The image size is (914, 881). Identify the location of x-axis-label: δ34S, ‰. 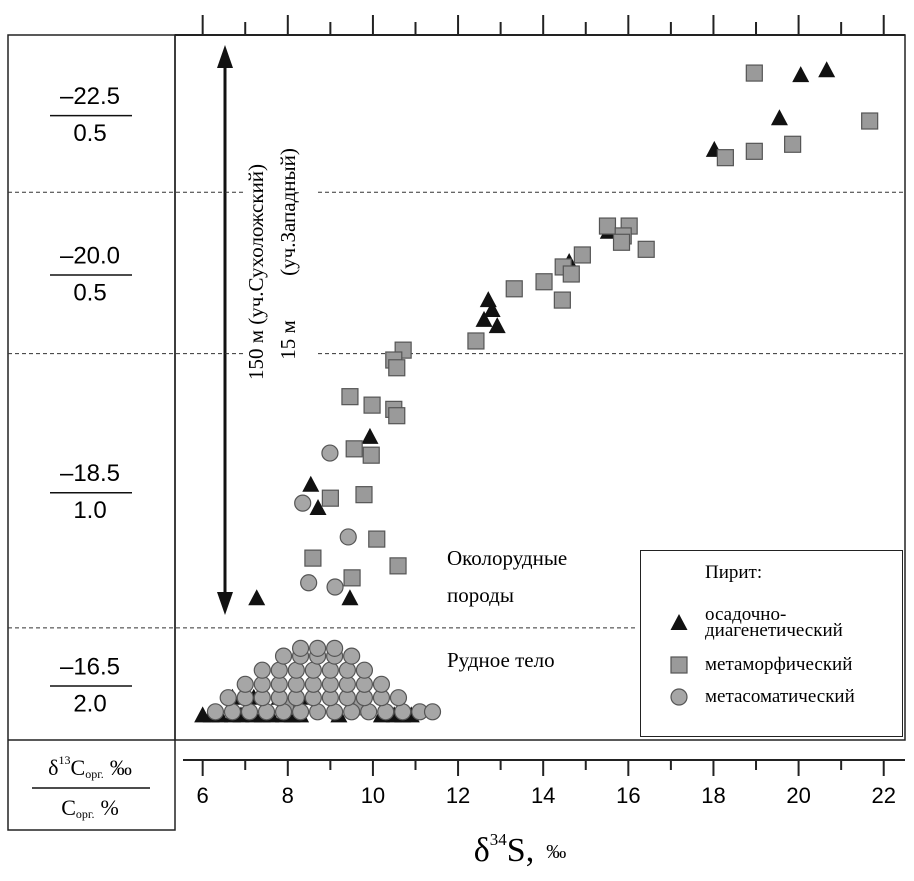
(520, 849).